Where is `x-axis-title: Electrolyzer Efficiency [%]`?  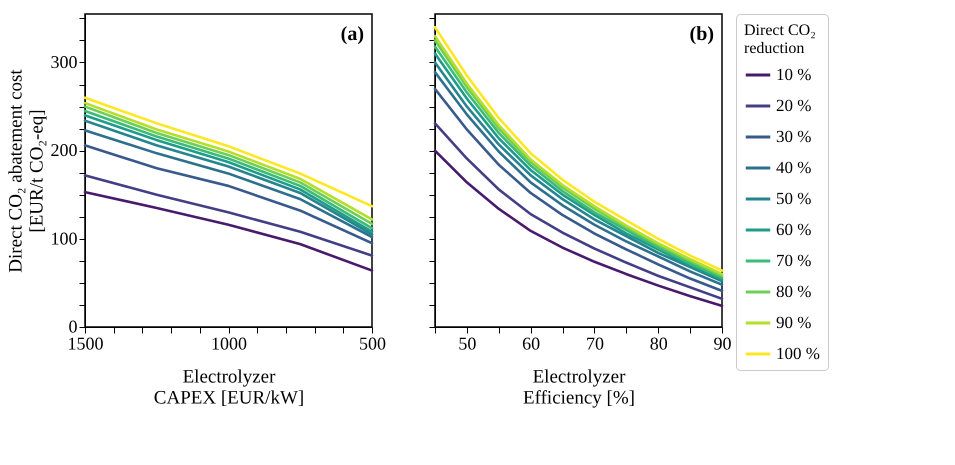
x-axis-title: Electrolyzer Efficiency [%] is located at coordinates (579, 387).